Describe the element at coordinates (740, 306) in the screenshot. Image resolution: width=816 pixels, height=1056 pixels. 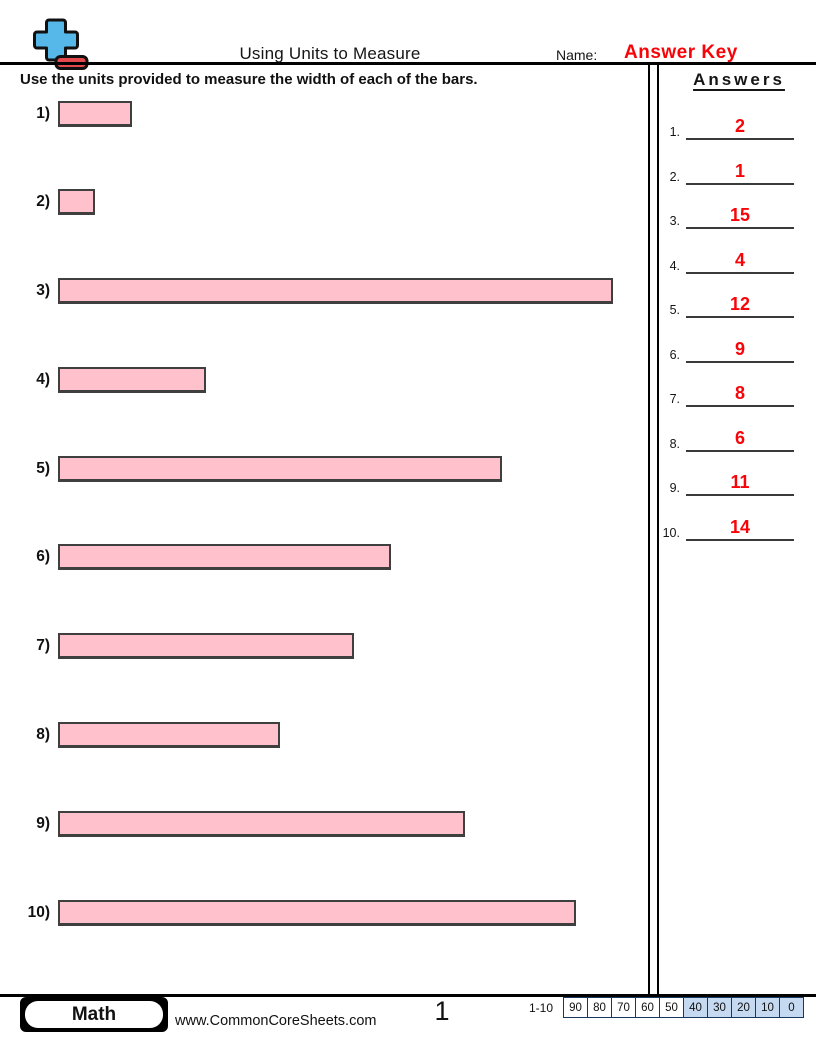
I see `answer-value: 12` at that location.